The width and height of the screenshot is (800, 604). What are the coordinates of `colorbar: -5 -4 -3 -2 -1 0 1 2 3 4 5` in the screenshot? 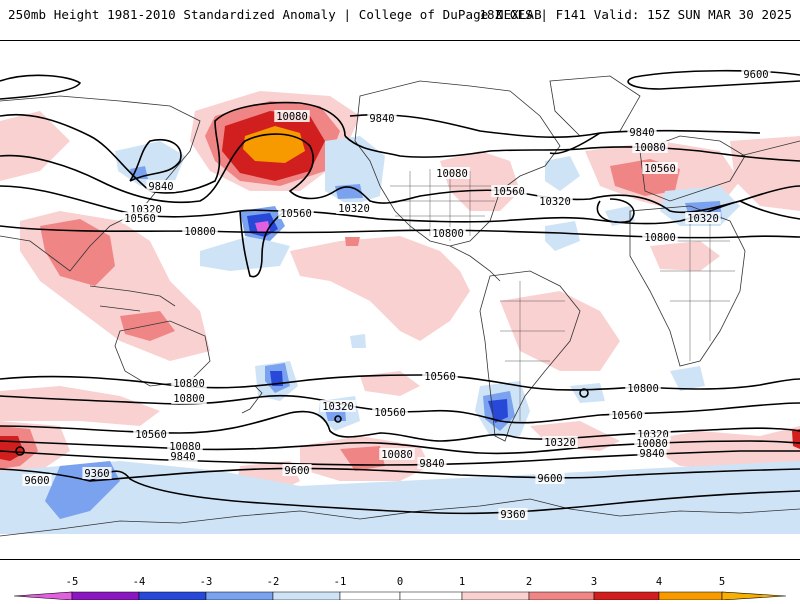 It's located at (400, 585).